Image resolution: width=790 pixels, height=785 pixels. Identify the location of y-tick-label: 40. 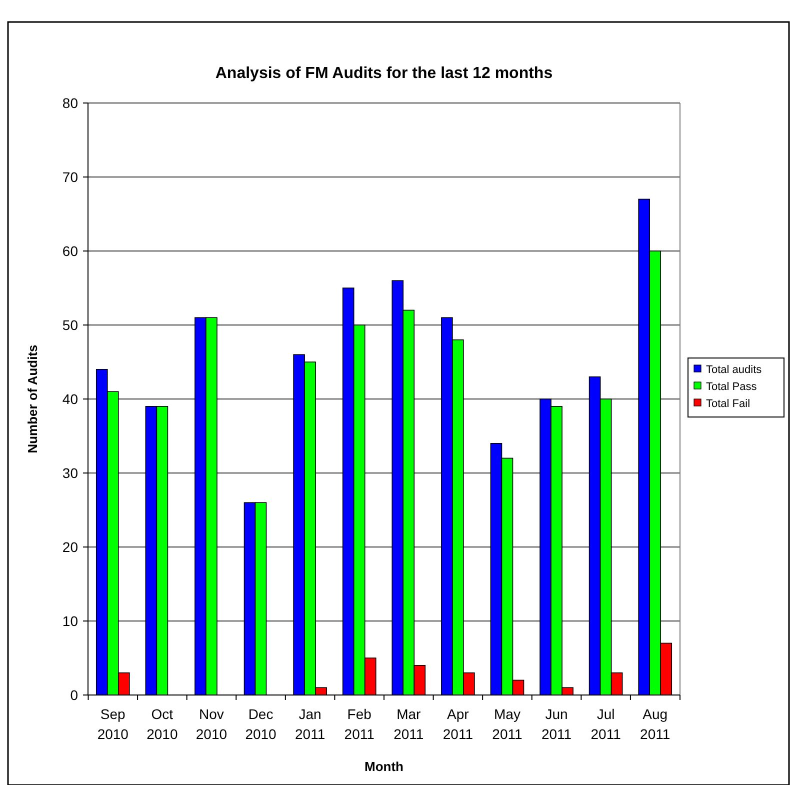
(70, 398).